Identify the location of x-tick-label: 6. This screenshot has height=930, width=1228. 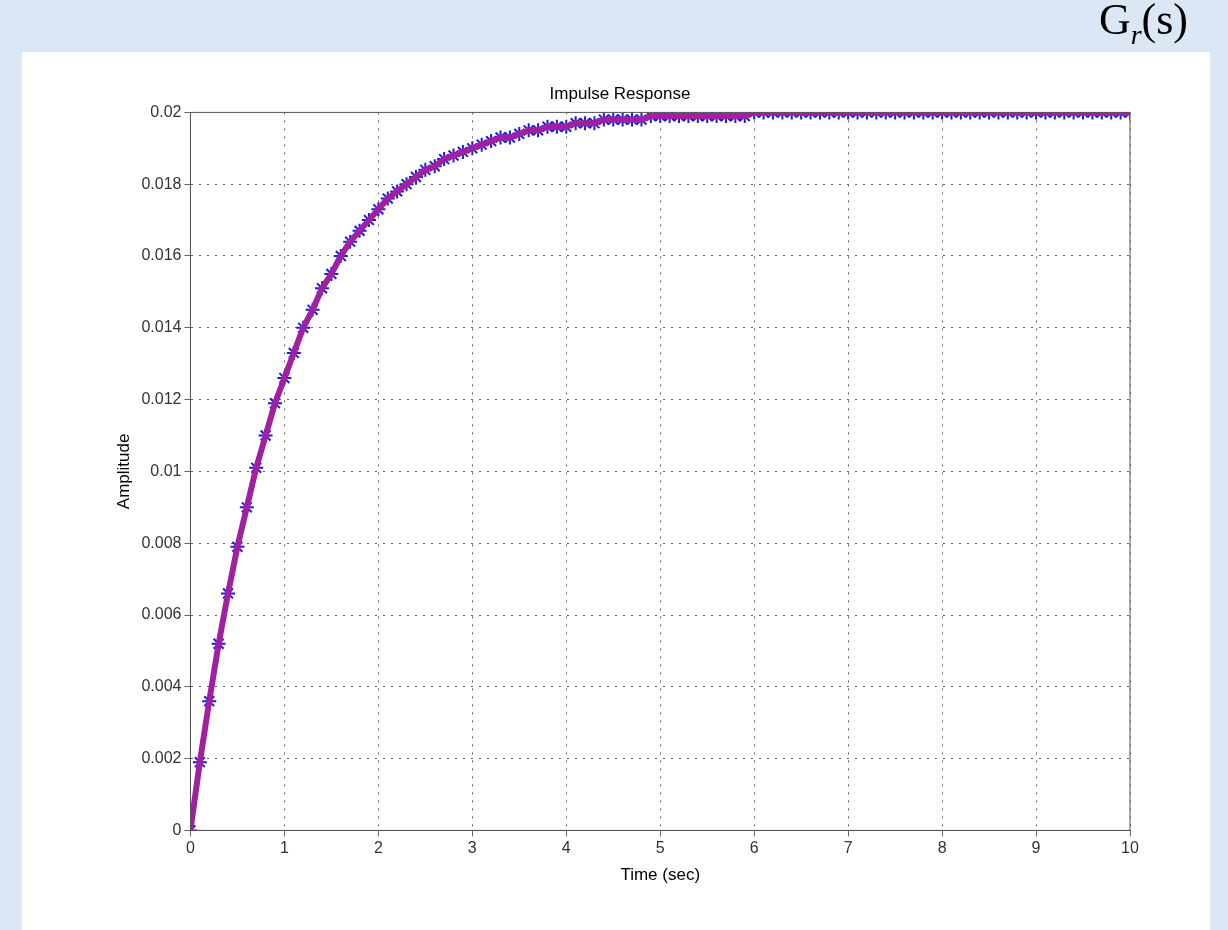
(754, 848).